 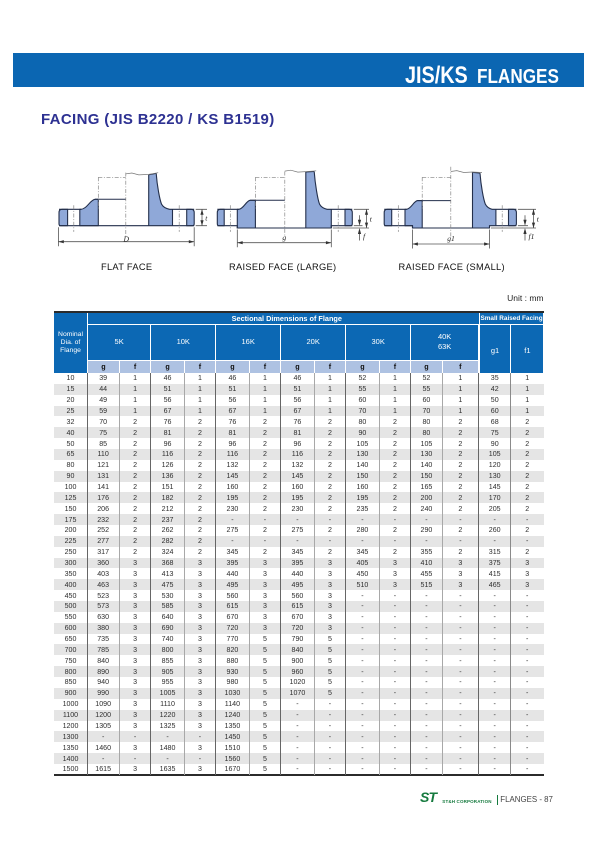 What do you see at coordinates (284, 237) in the screenshot?
I see `svg-text: g` at bounding box center [284, 237].